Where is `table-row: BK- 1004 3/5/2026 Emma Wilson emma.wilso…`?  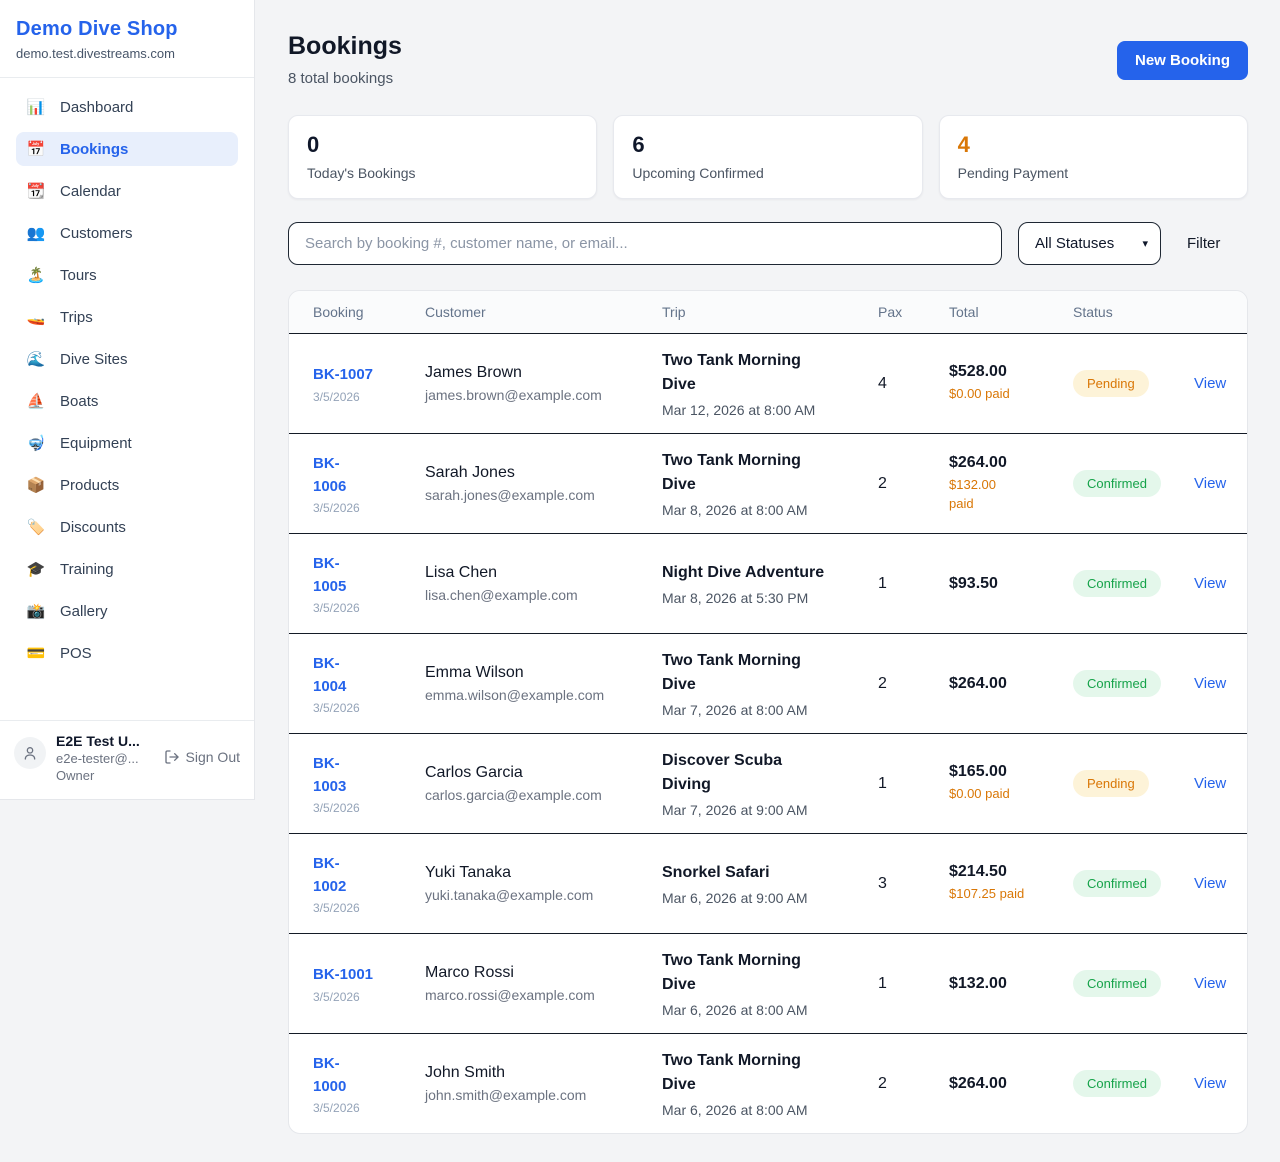 table-row: BK- 1004 3/5/2026 Emma Wilson emma.wilso… is located at coordinates (768, 683).